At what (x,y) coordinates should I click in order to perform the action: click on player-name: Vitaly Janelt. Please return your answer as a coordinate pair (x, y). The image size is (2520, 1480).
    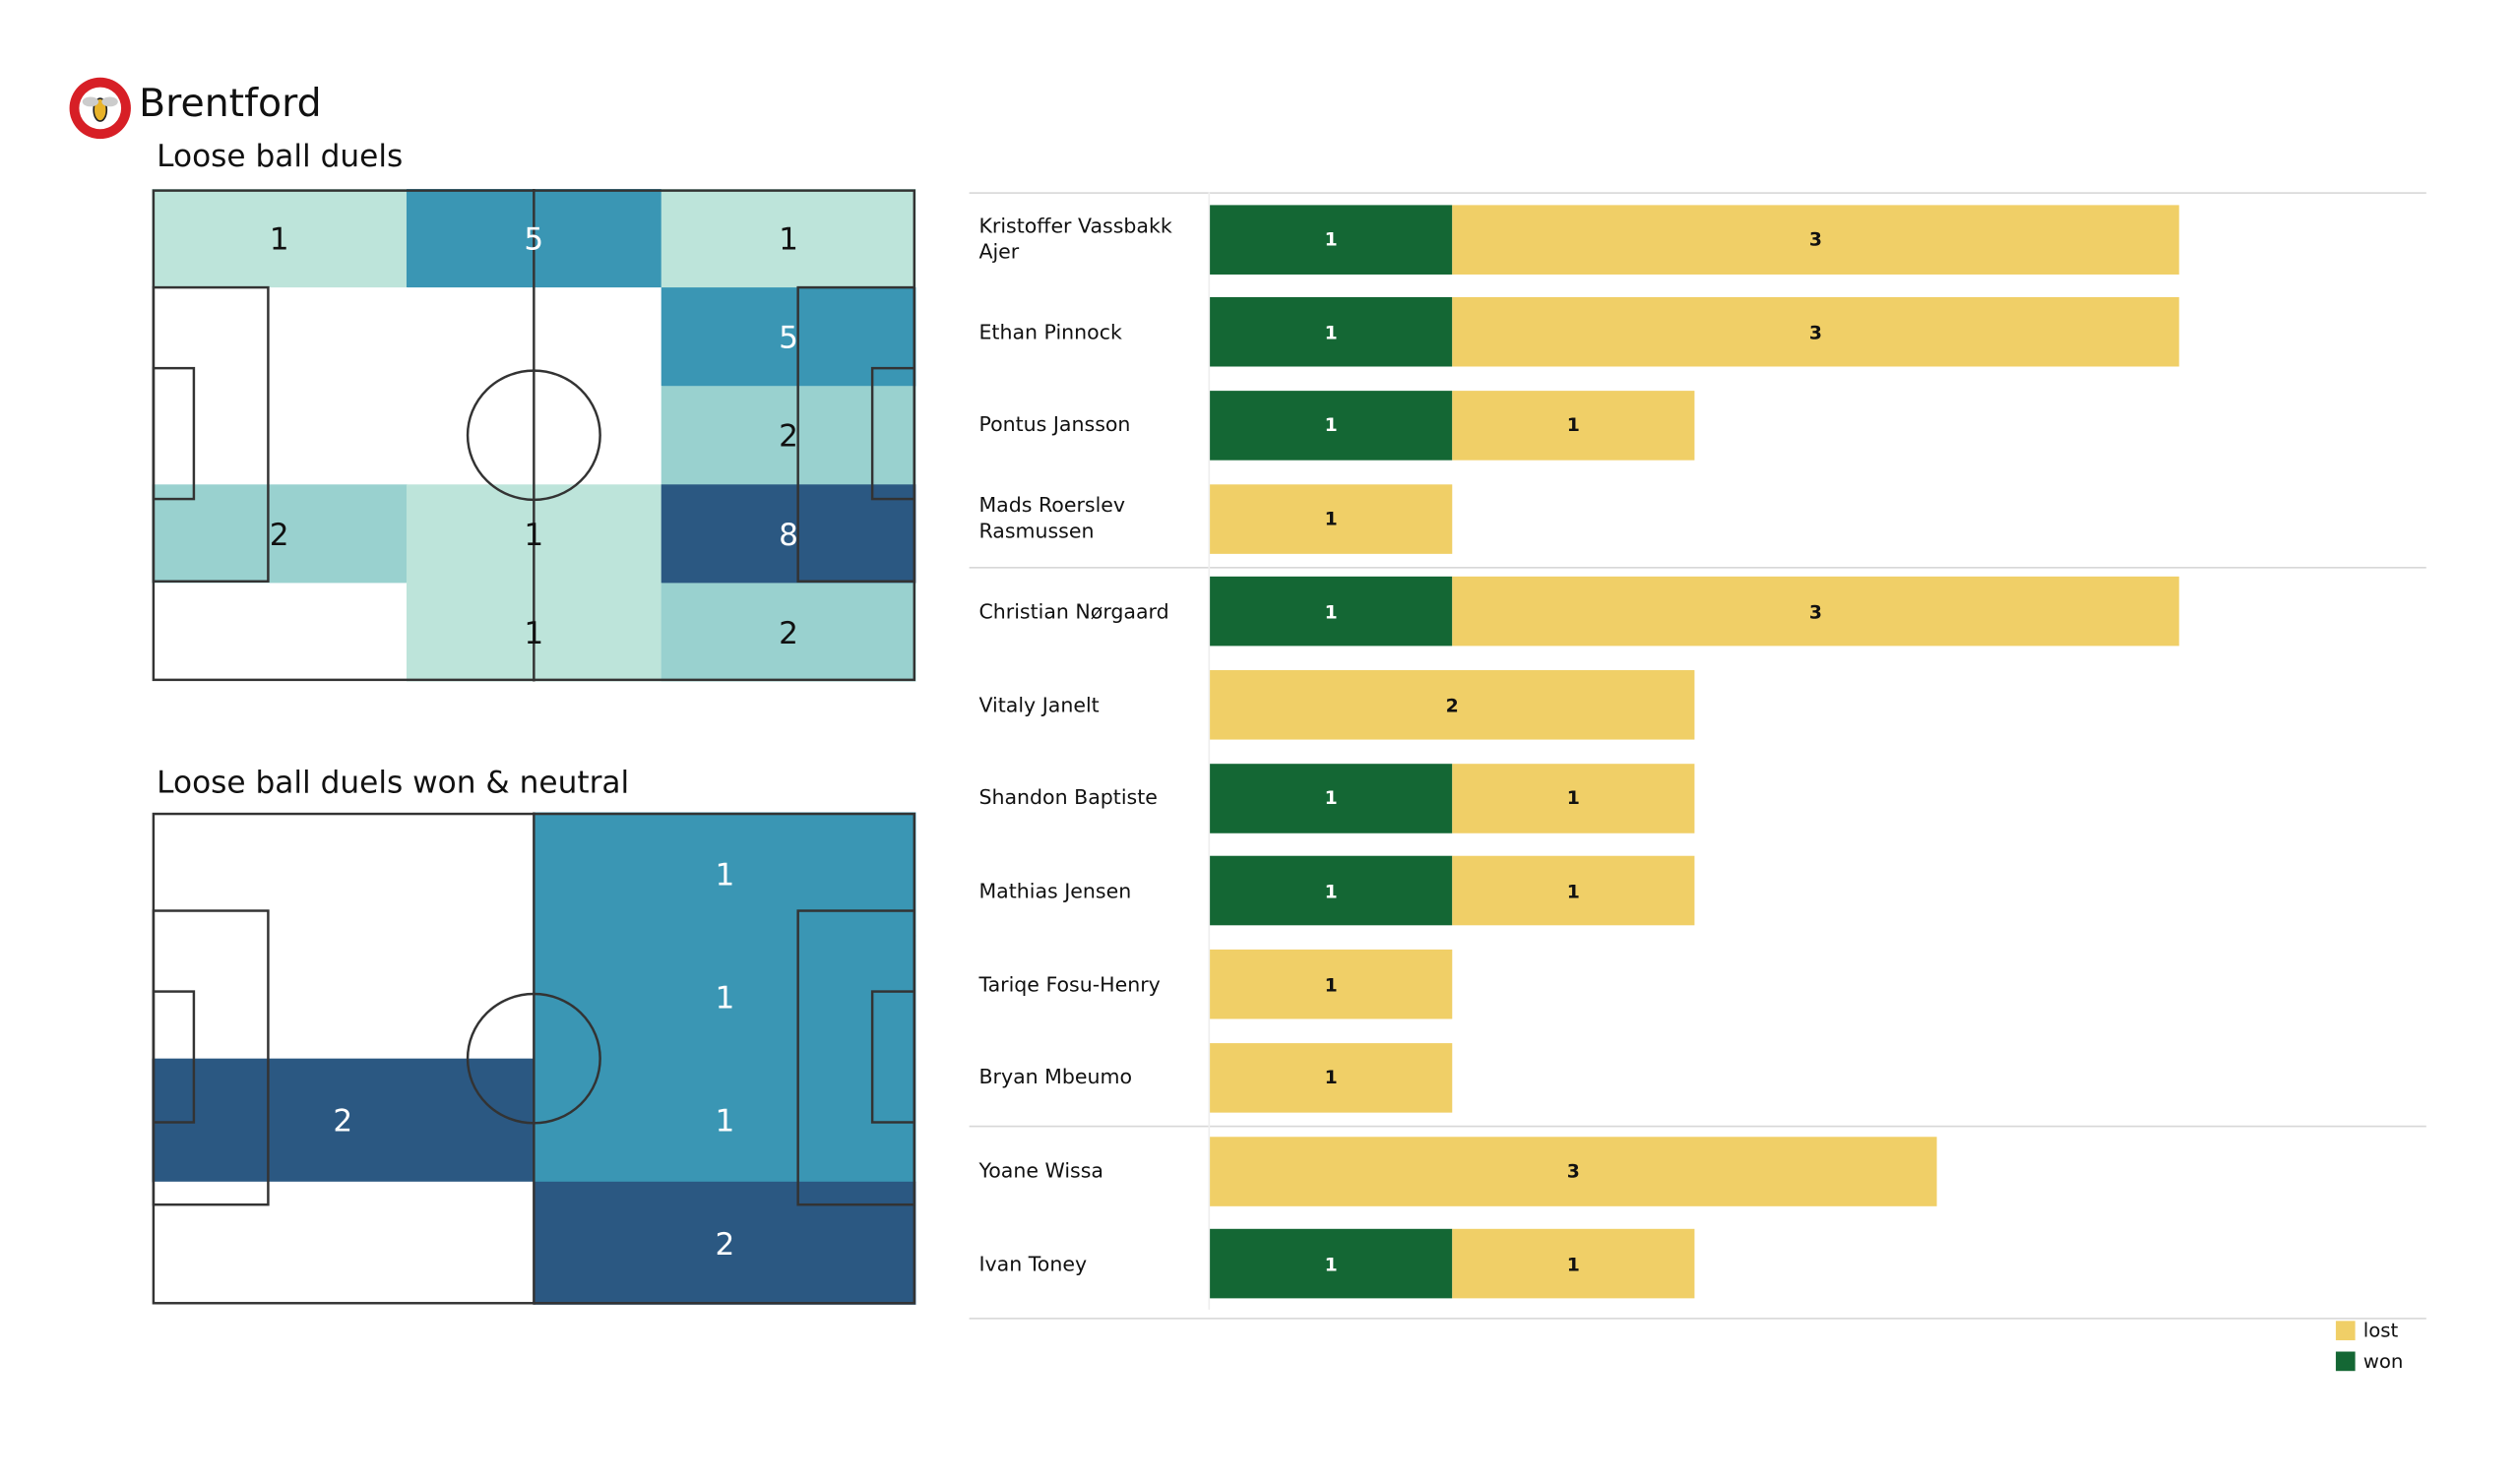
    Looking at the image, I should click on (1039, 704).